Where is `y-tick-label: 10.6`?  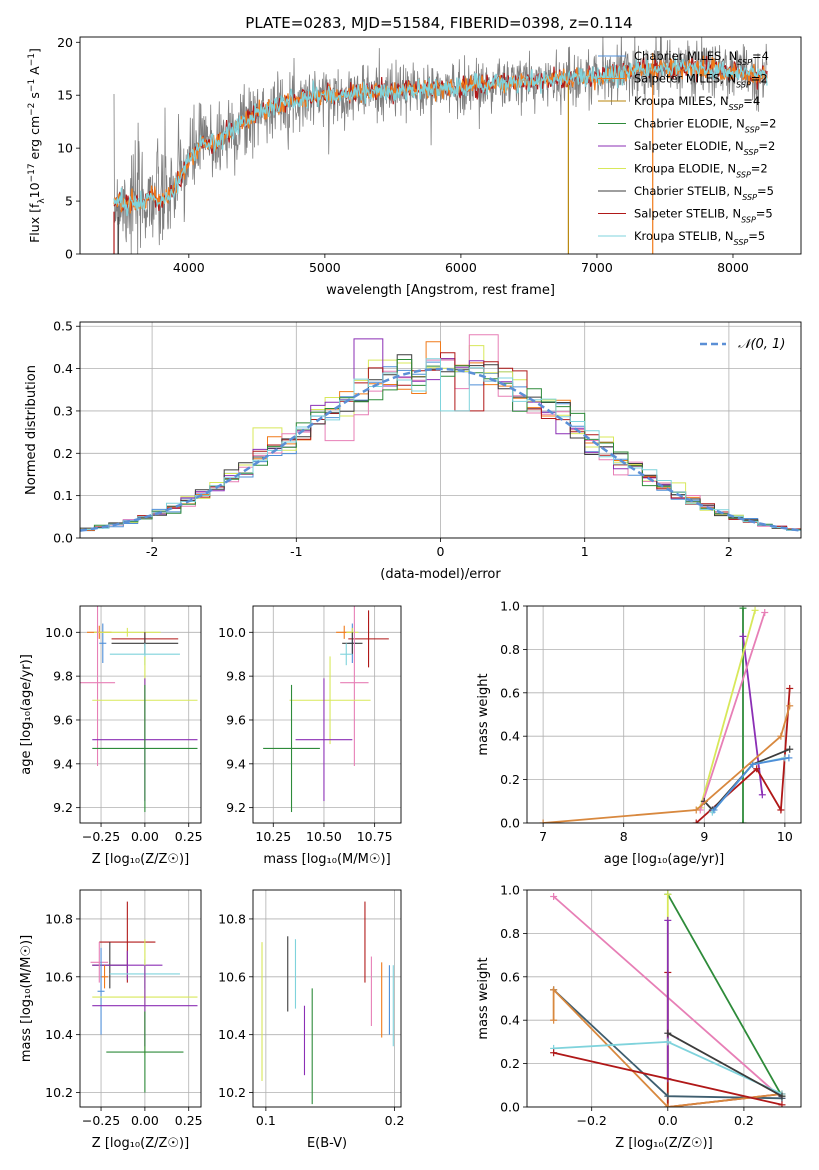
y-tick-label: 10.6 is located at coordinates (59, 976).